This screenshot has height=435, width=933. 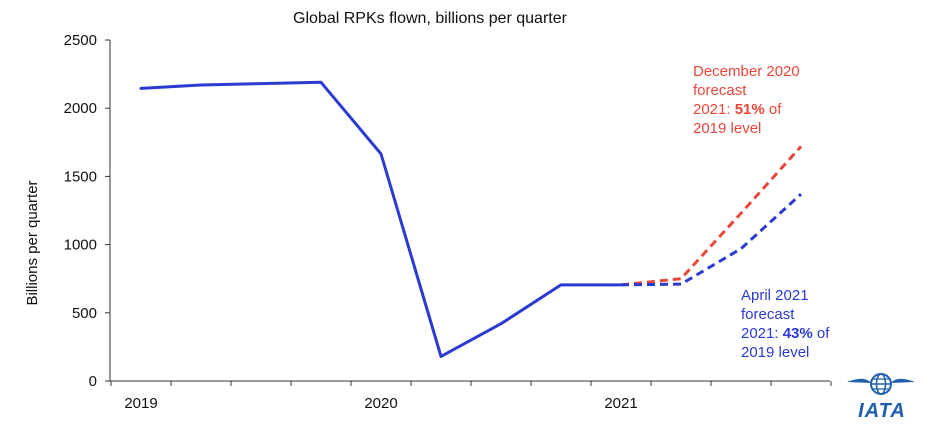 I want to click on iata-logo: IATA, so click(x=881, y=398).